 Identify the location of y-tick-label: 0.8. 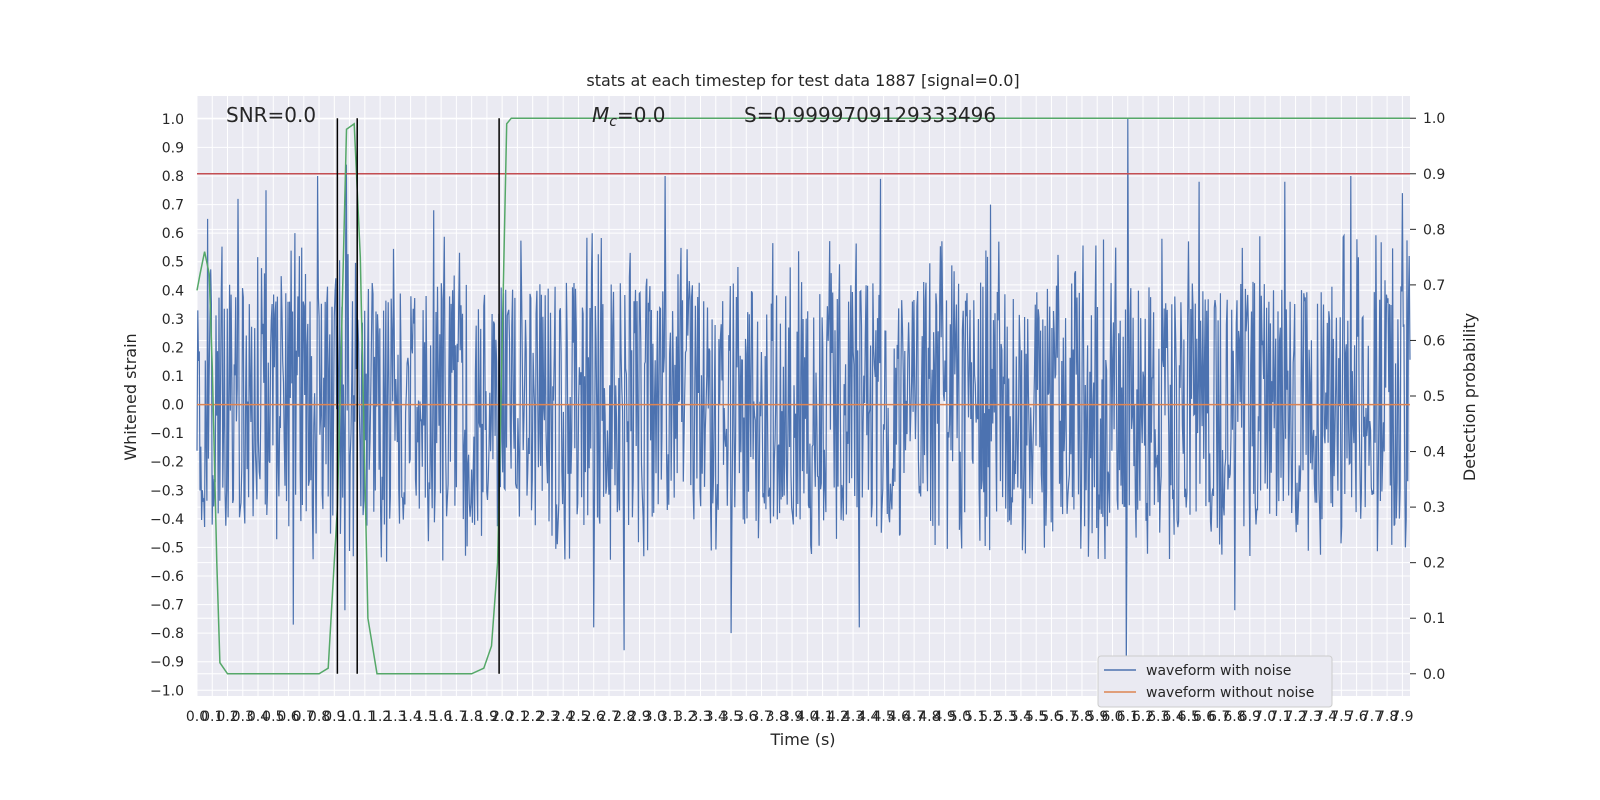
(173, 177).